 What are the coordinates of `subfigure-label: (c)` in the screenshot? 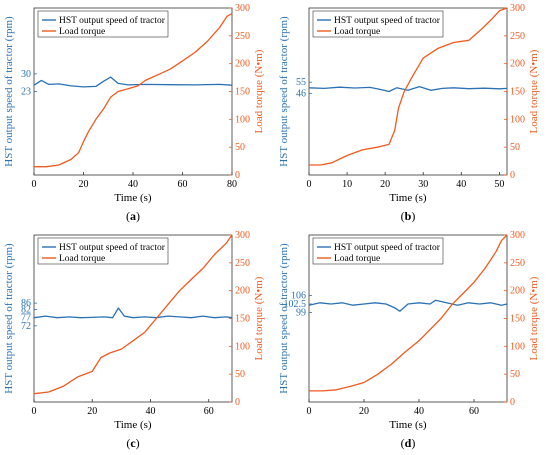 It's located at (132, 443).